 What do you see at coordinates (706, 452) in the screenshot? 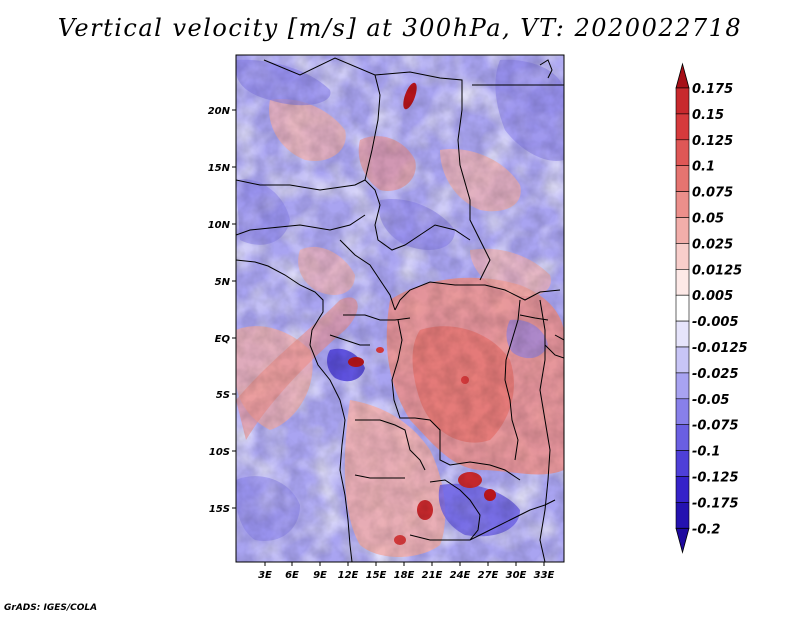
I see `colorbar-label: -0.1` at bounding box center [706, 452].